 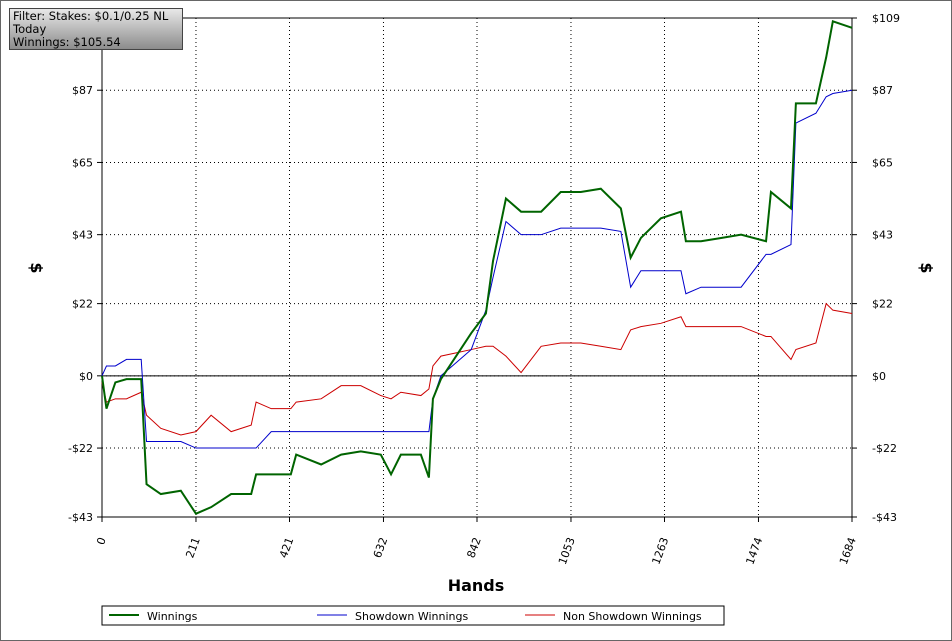 I want to click on x-tick-label: 211, so click(x=192, y=548).